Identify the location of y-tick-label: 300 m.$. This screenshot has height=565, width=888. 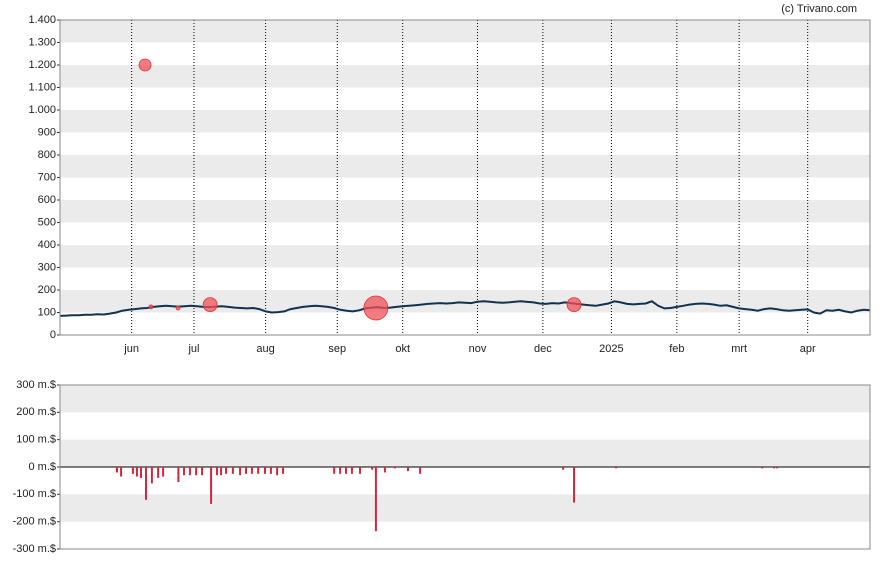
(36, 385).